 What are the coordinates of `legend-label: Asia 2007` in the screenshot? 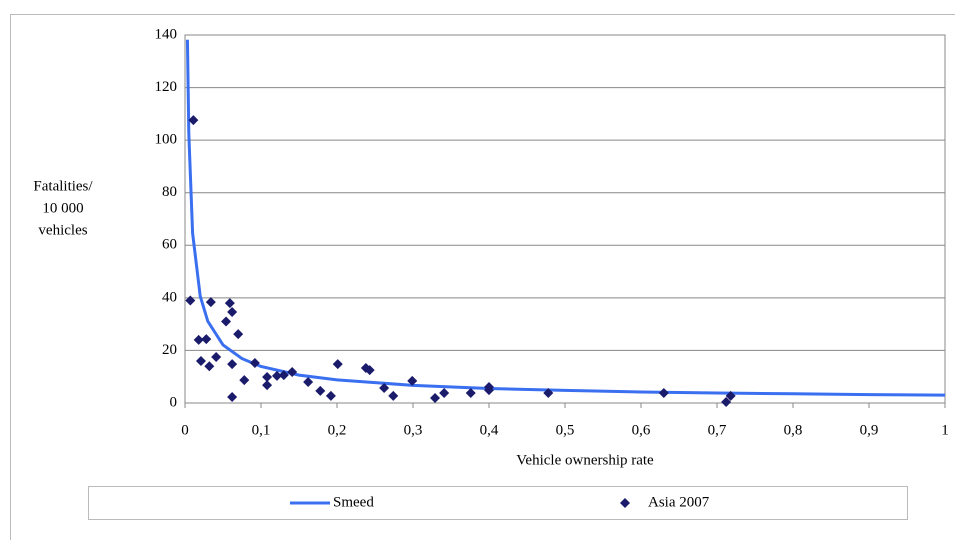 It's located at (679, 502).